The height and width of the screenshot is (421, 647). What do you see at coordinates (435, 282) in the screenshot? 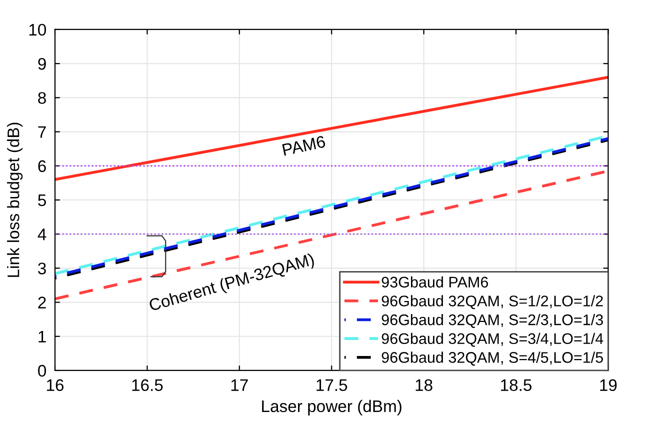
I see `legend-label: 93Gbaud PAM6` at bounding box center [435, 282].